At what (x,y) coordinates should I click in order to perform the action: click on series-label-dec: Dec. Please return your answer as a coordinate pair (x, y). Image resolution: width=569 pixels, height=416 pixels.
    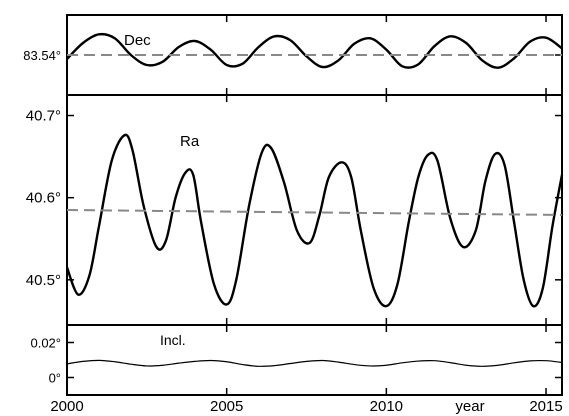
    Looking at the image, I should click on (137, 40).